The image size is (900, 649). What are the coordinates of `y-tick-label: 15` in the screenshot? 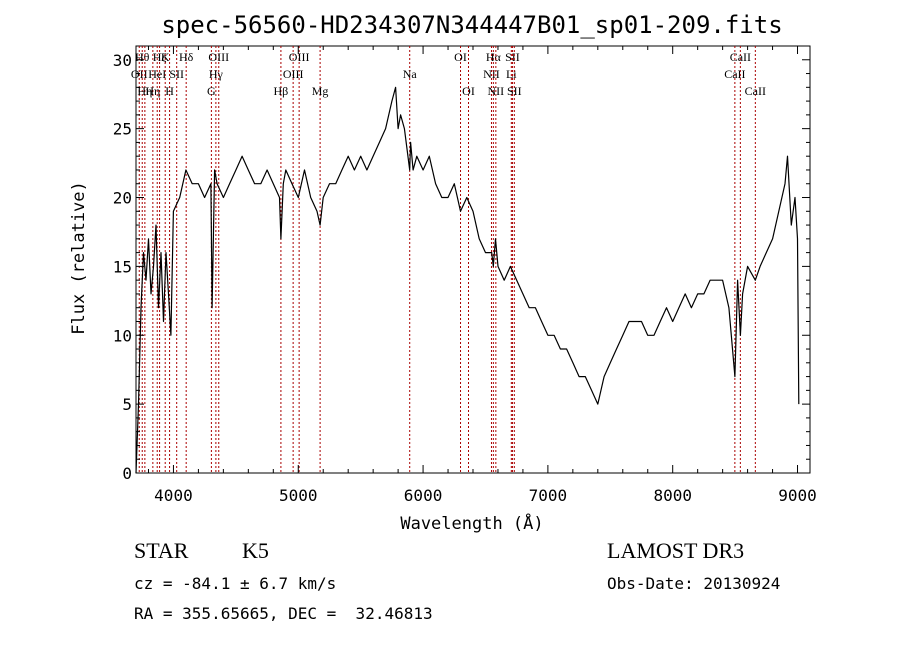 It's located at (122, 266).